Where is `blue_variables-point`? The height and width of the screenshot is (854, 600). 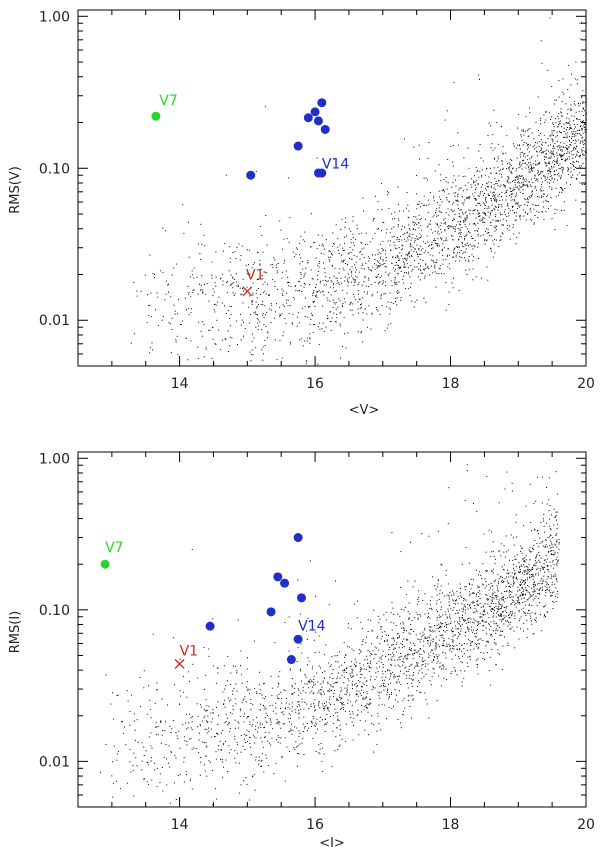
blue_variables-point is located at coordinates (322, 173).